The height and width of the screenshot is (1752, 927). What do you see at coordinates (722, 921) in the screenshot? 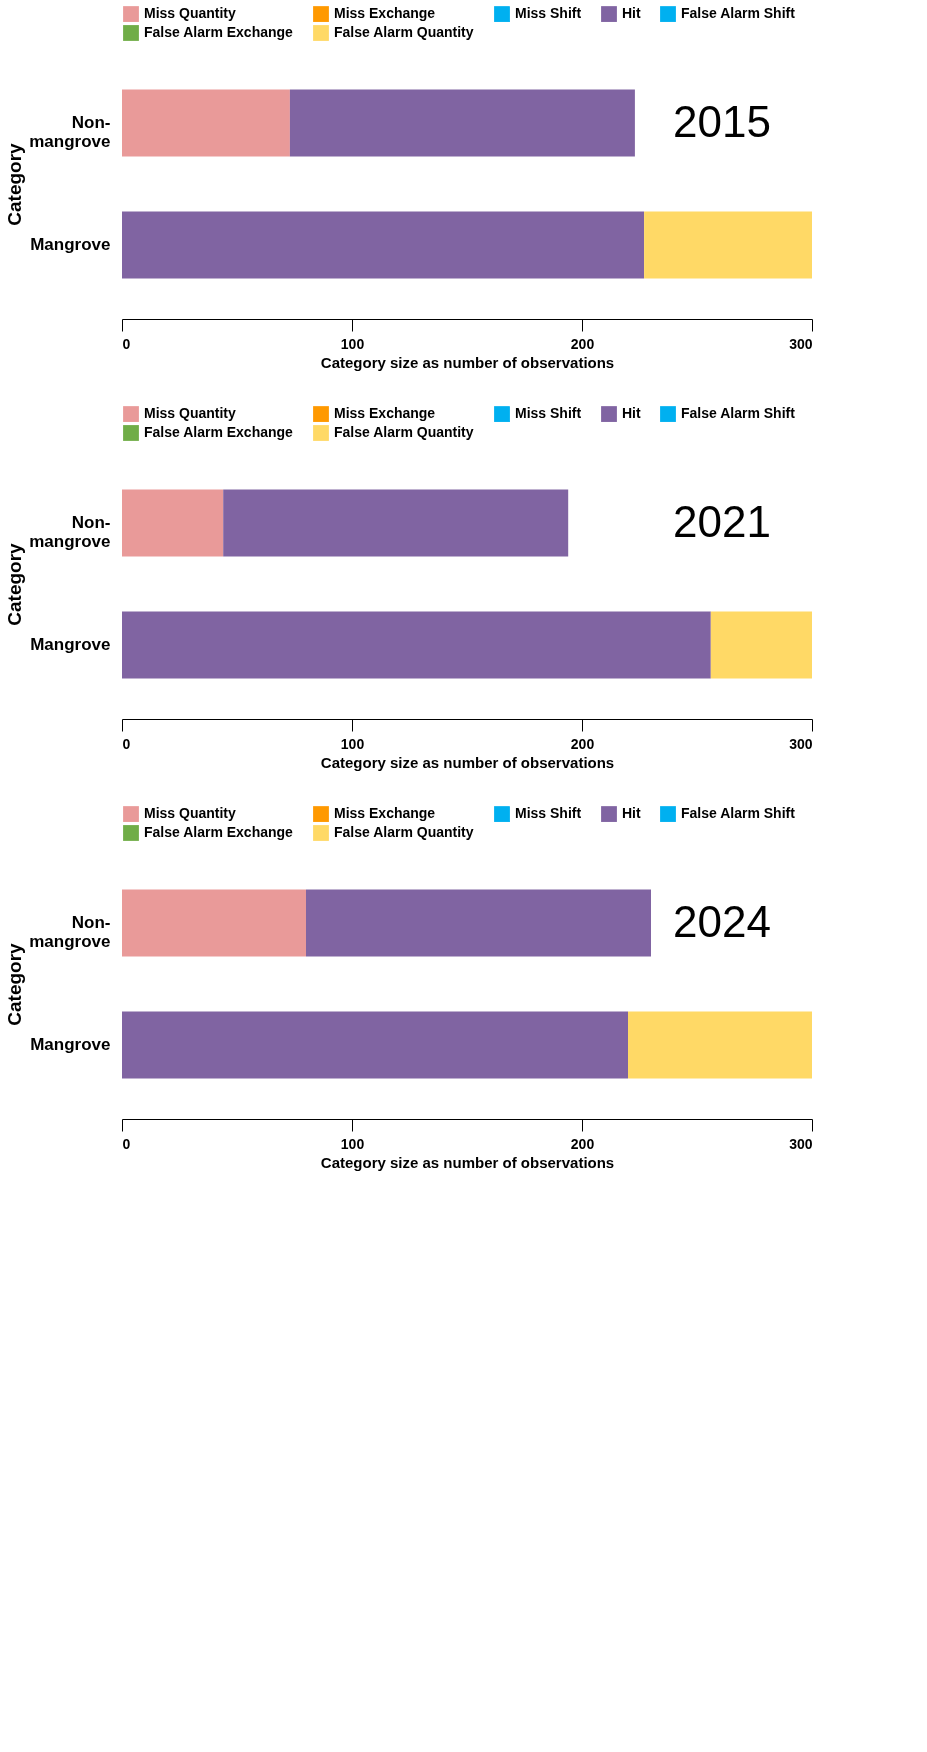
I see `annotation: 2024` at bounding box center [722, 921].